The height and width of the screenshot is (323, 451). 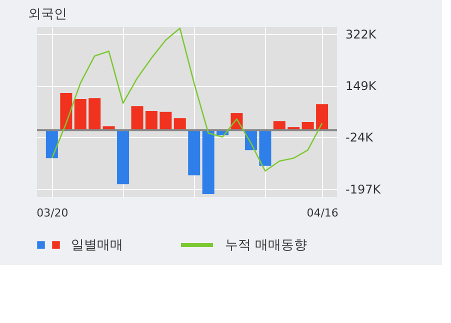 What do you see at coordinates (322, 213) in the screenshot?
I see `x-tick-label: 04/16` at bounding box center [322, 213].